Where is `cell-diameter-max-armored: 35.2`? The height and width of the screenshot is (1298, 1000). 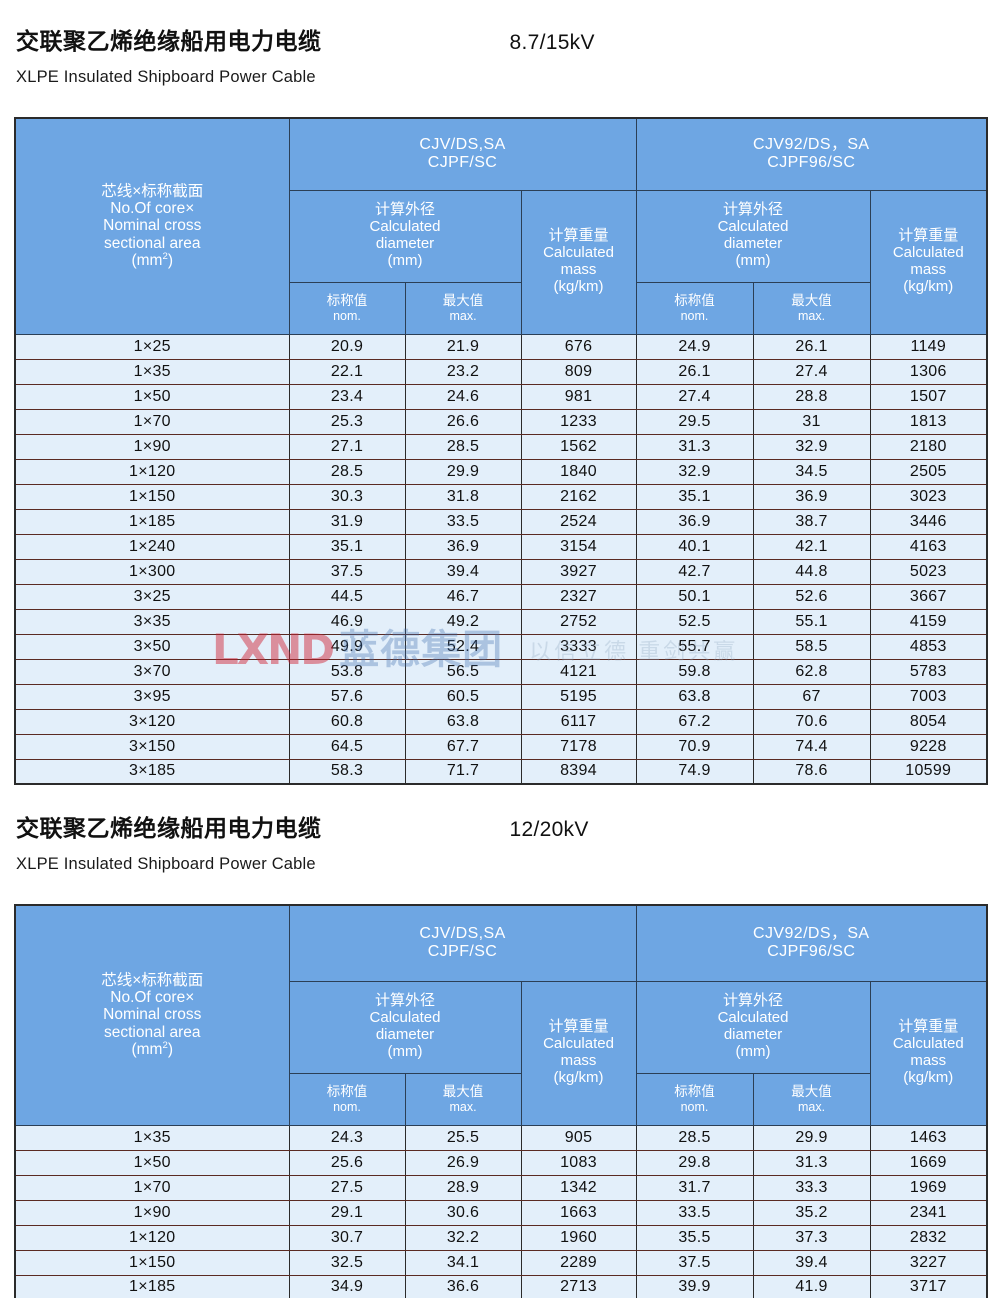
cell-diameter-max-armored: 35.2 is located at coordinates (811, 1212).